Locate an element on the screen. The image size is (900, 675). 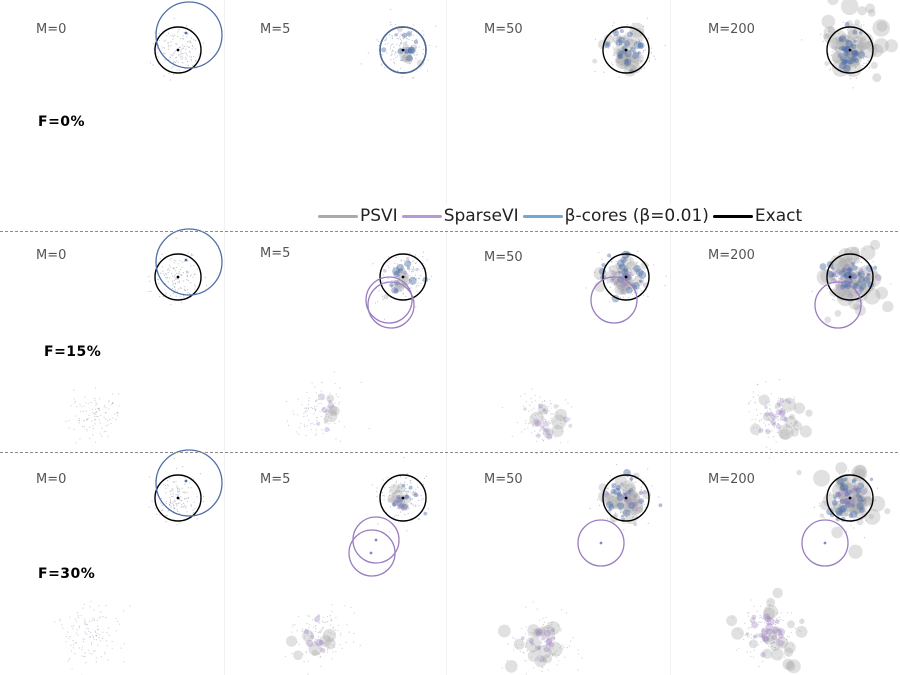
m-label: M=5 is located at coordinates (275, 253).